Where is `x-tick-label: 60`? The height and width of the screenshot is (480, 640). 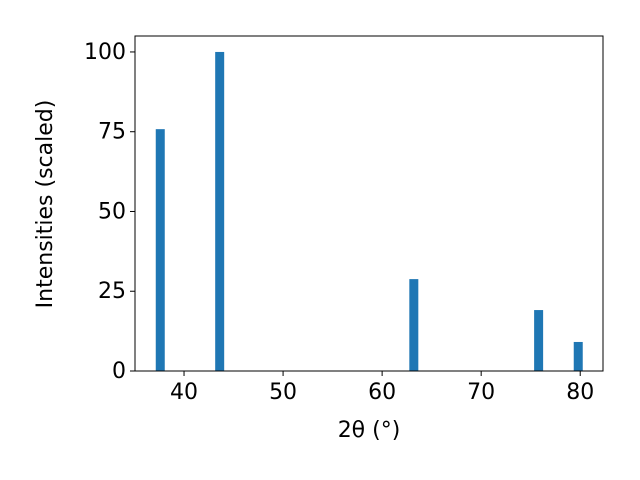 x-tick-label: 60 is located at coordinates (382, 392).